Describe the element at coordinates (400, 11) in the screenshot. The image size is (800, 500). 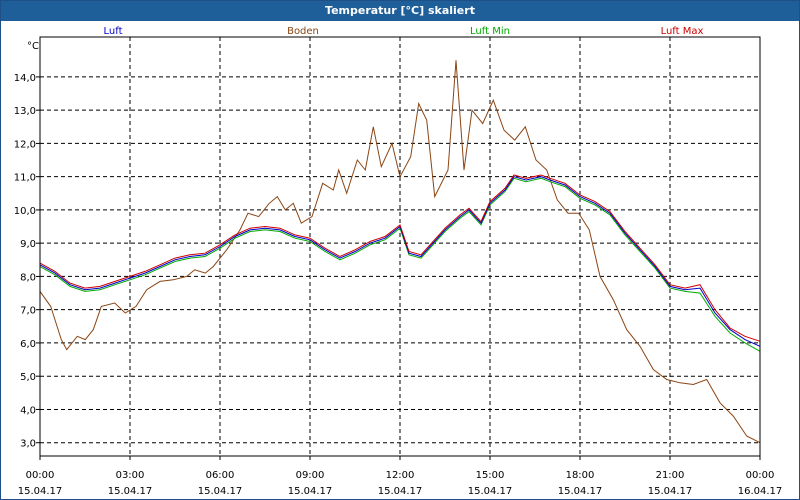
I see `window-title: Temperatur [°C] skaliert` at that location.